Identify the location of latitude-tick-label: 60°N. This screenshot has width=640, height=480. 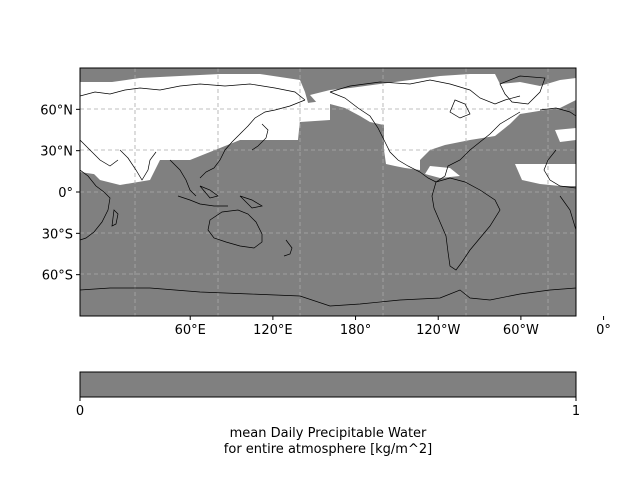
(56, 110).